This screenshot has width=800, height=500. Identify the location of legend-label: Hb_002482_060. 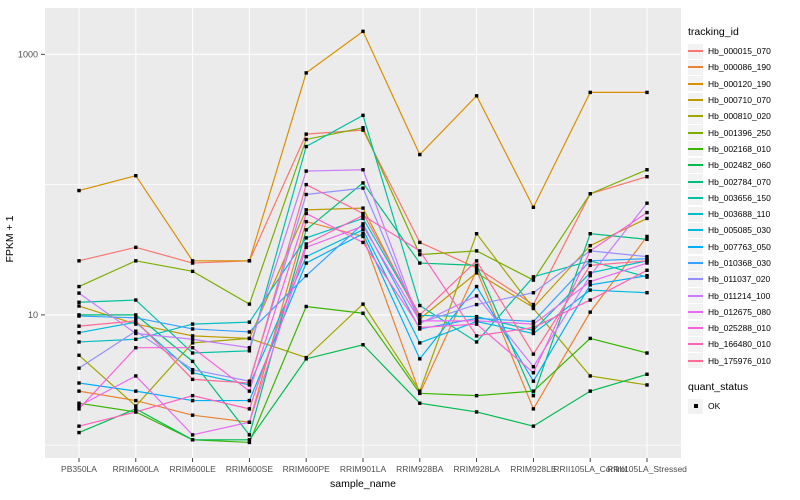
(739, 165).